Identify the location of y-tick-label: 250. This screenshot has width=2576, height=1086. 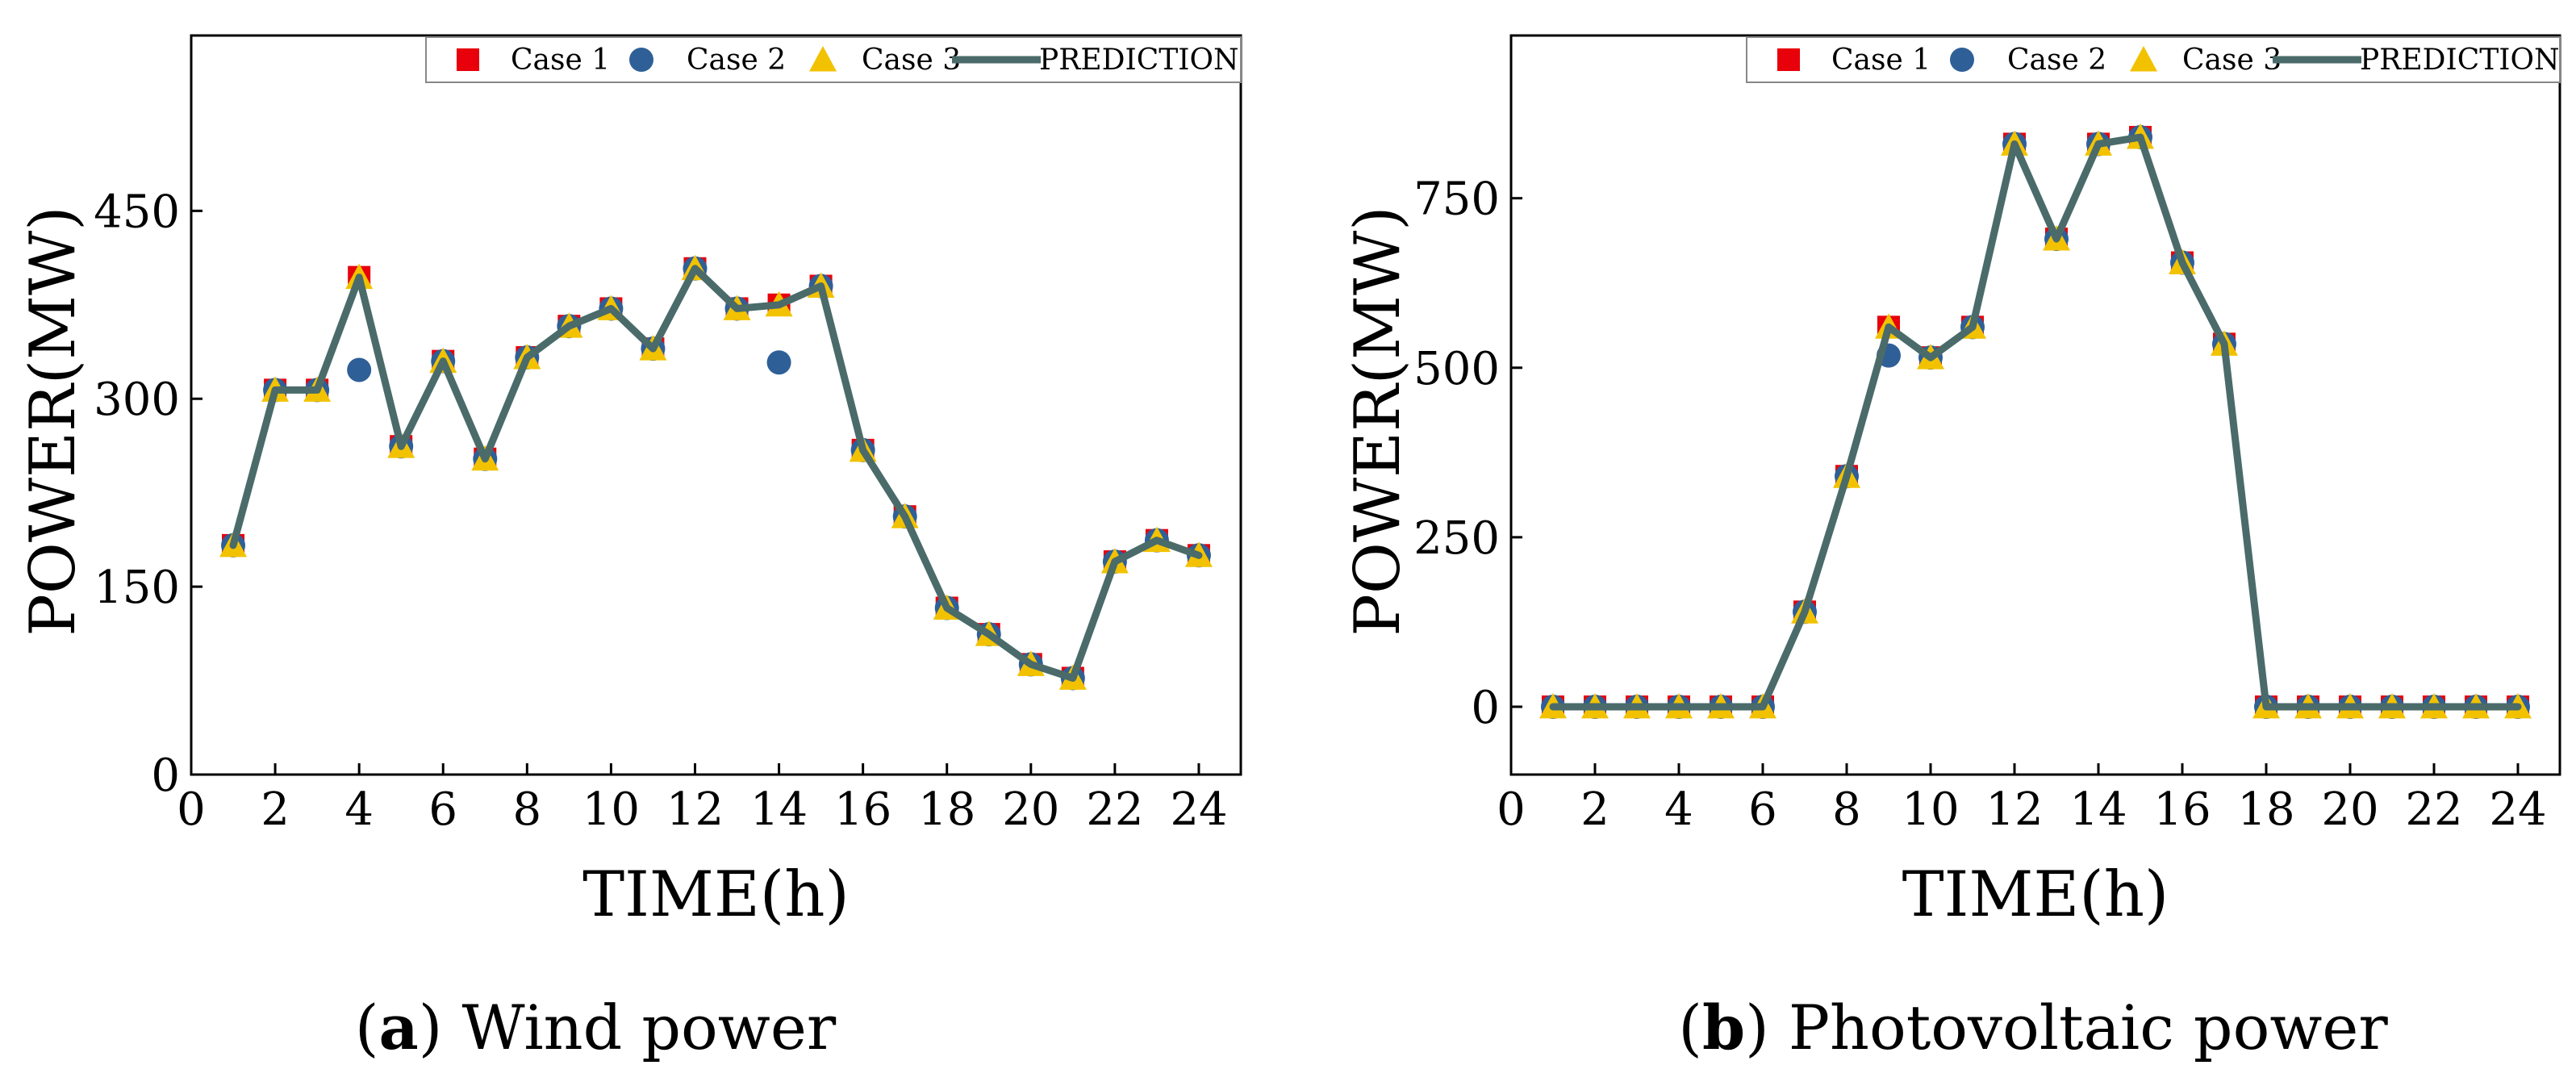
(1456, 538).